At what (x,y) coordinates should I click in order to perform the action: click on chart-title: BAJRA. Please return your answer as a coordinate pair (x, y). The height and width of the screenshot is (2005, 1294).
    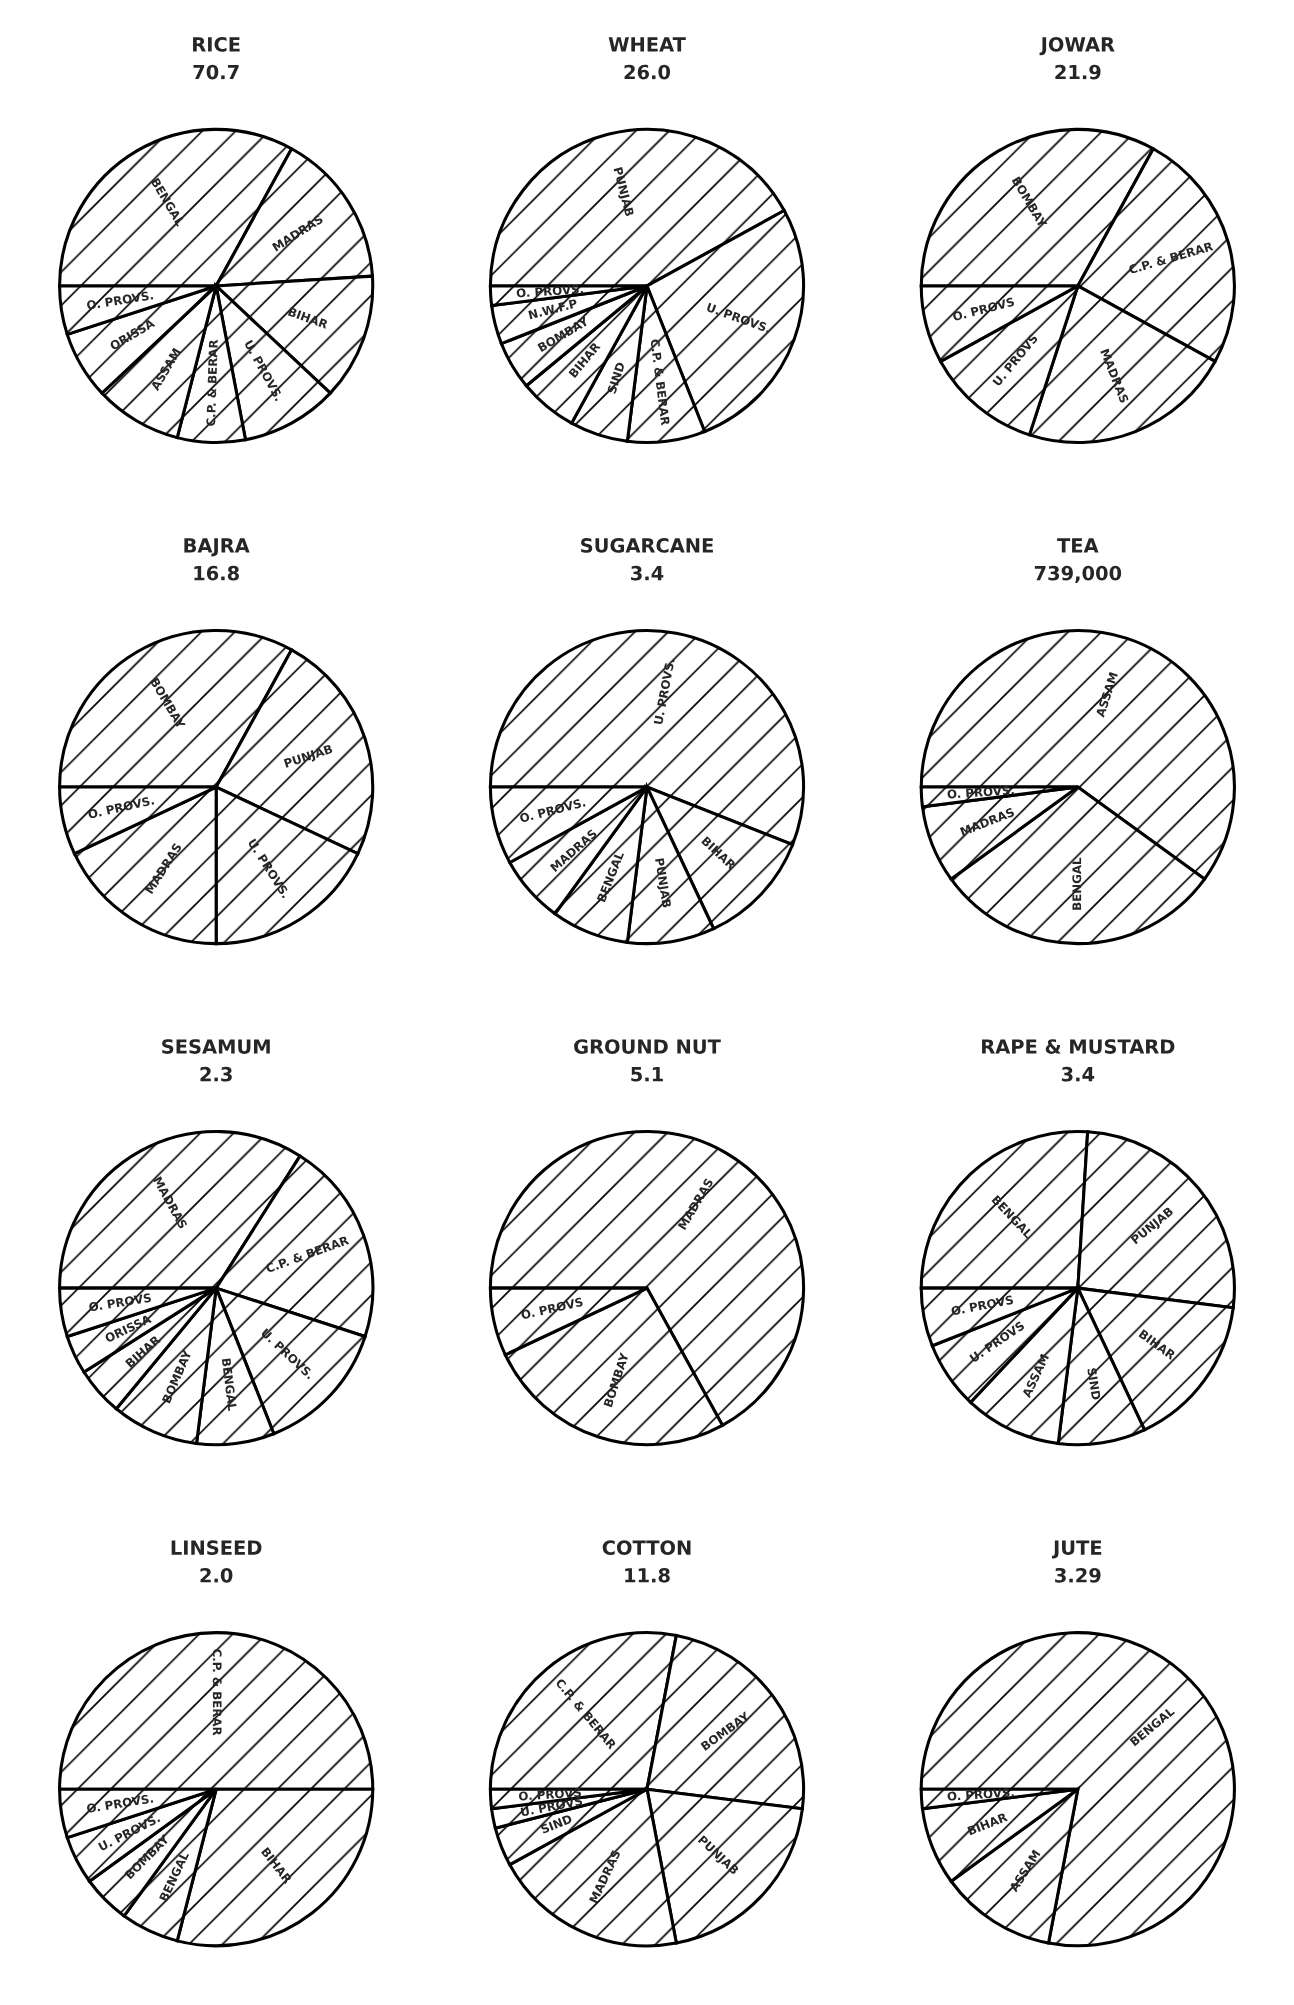
    Looking at the image, I should click on (217, 547).